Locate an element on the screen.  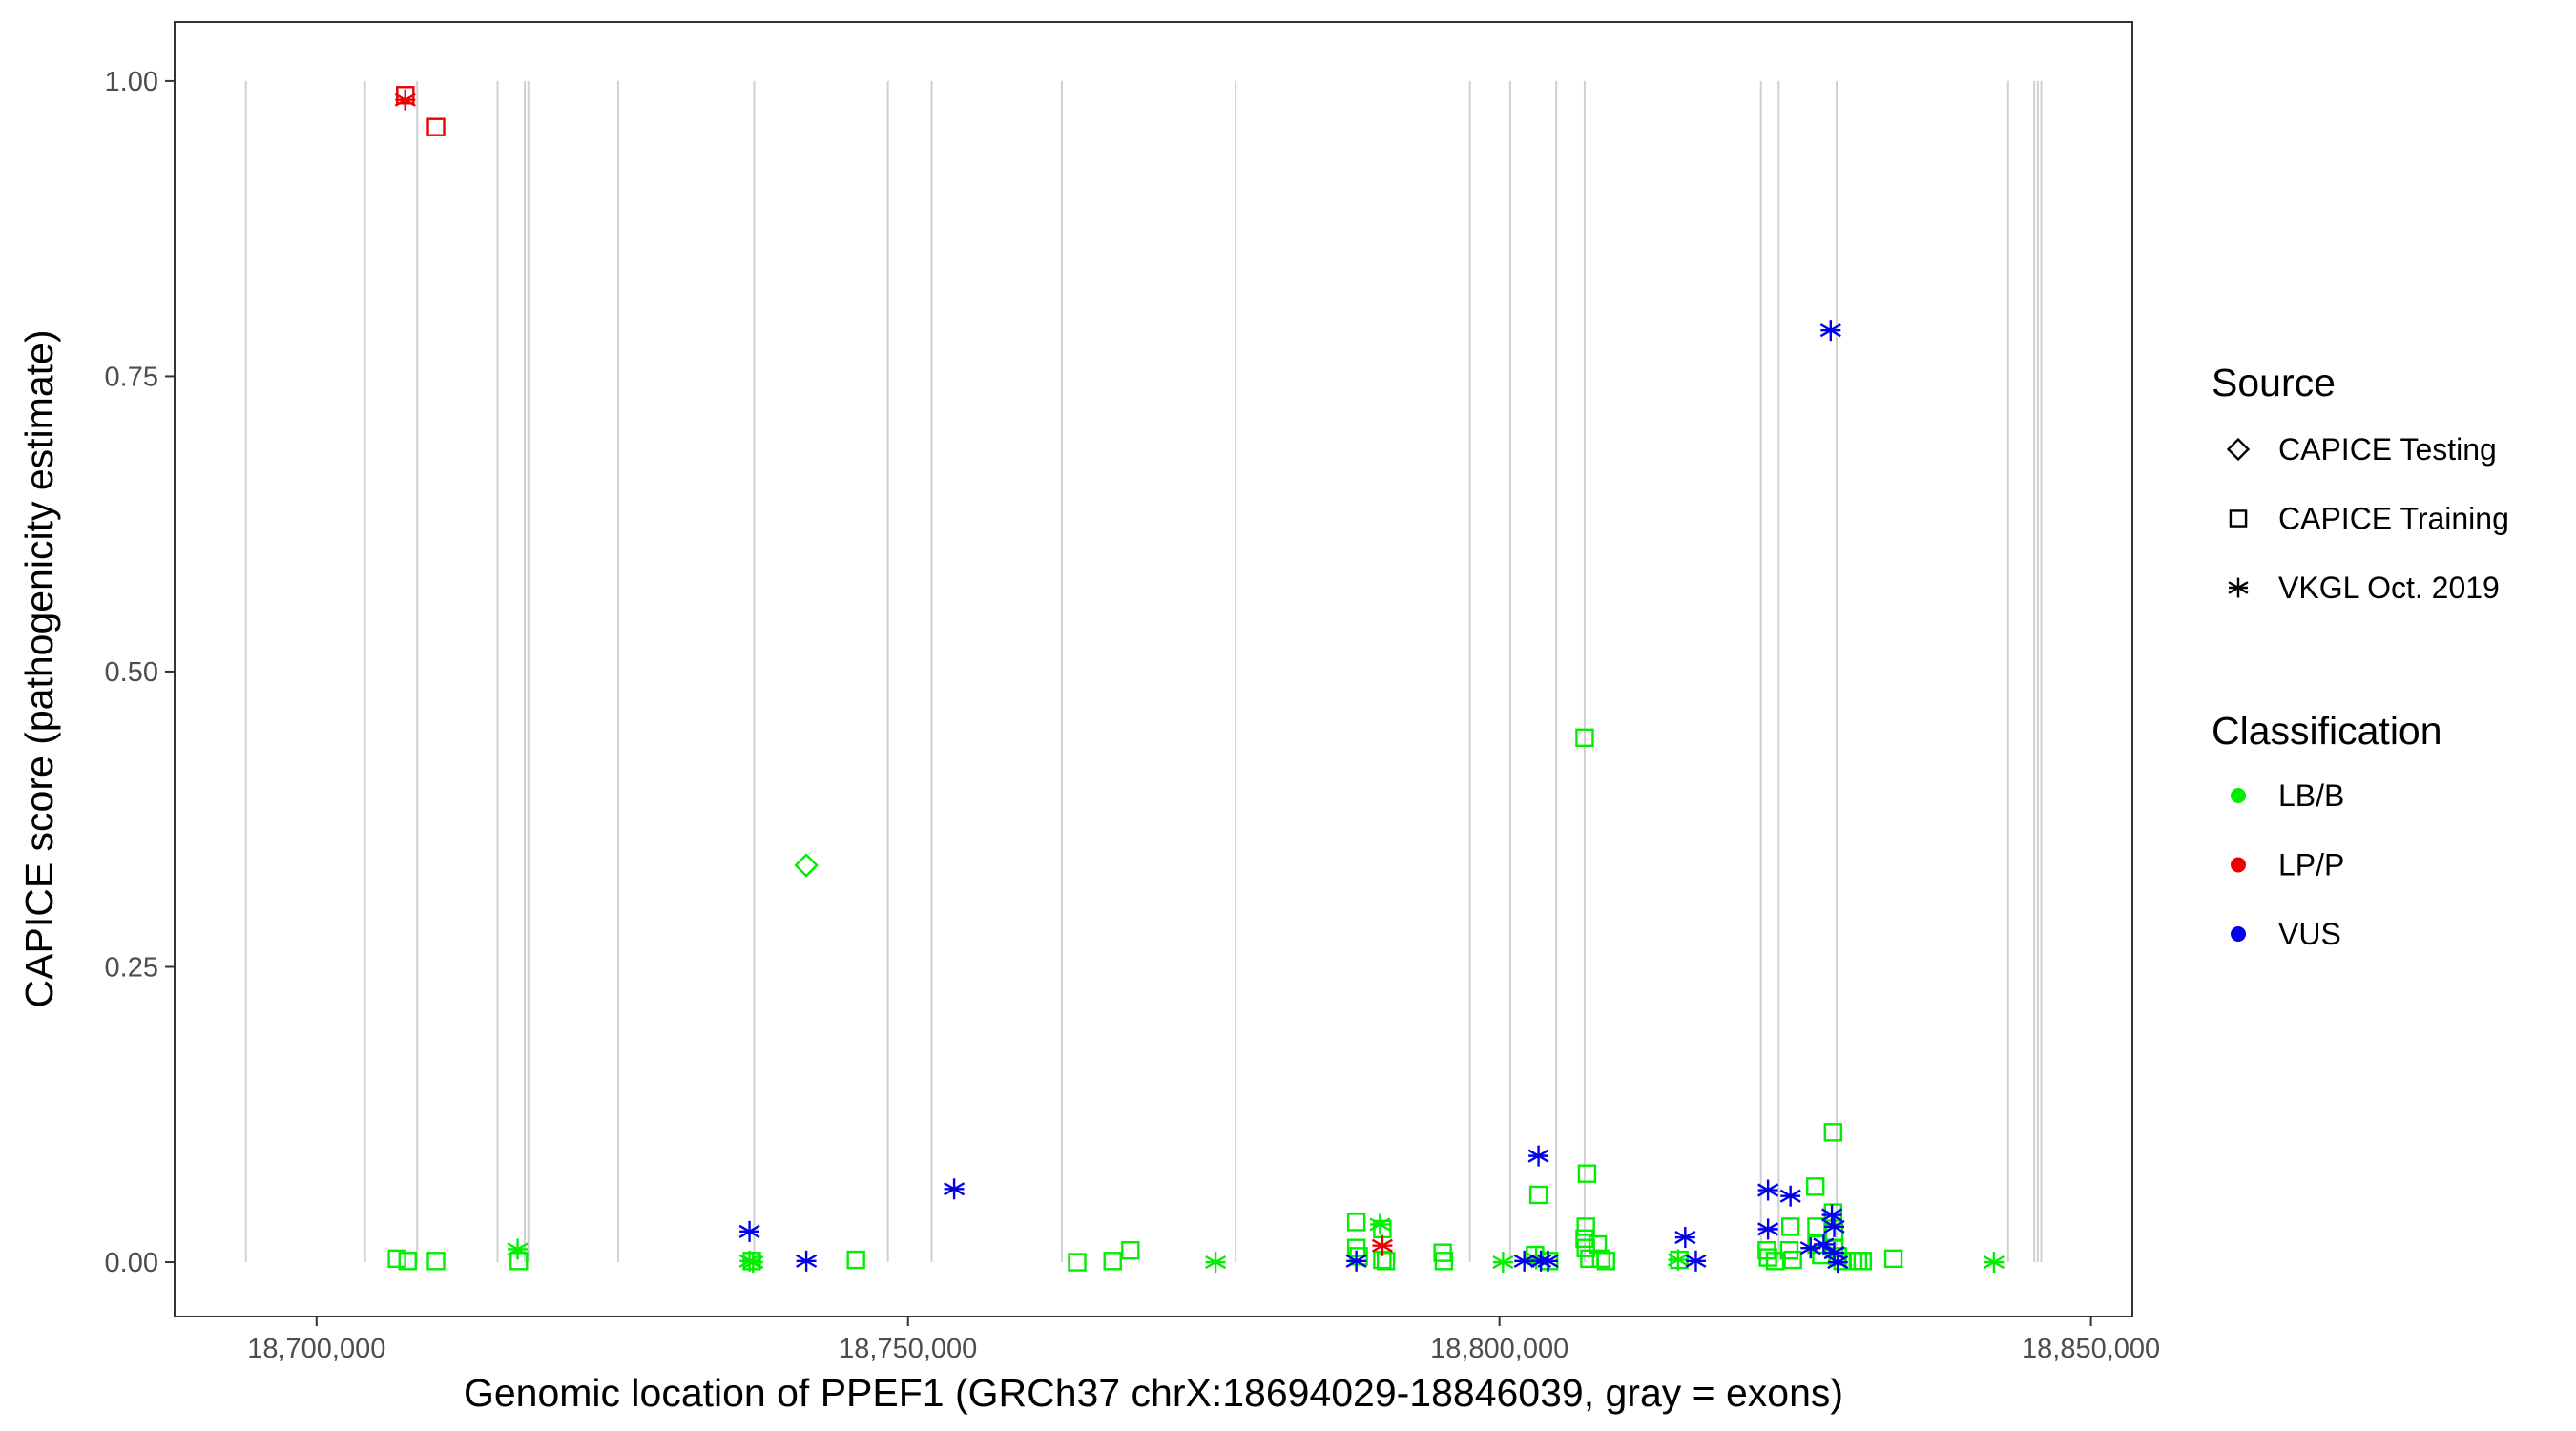
legend-color-label: LP/P is located at coordinates (2311, 865).